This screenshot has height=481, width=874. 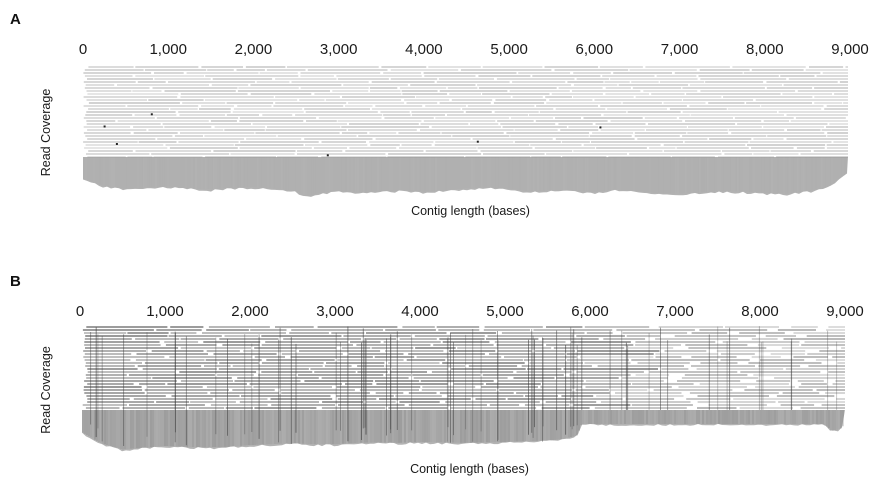 I want to click on panel-label: A, so click(x=15, y=19).